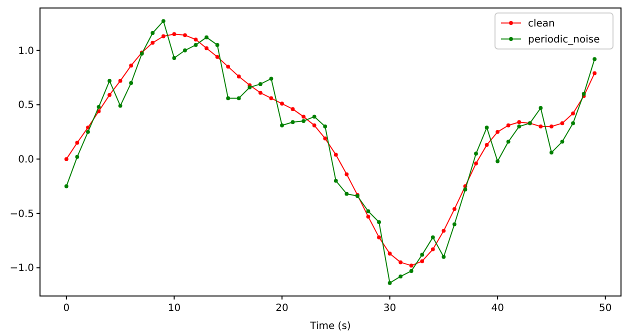 This screenshot has width=628, height=335. What do you see at coordinates (564, 40) in the screenshot?
I see `legend-label: periodic_noise` at bounding box center [564, 40].